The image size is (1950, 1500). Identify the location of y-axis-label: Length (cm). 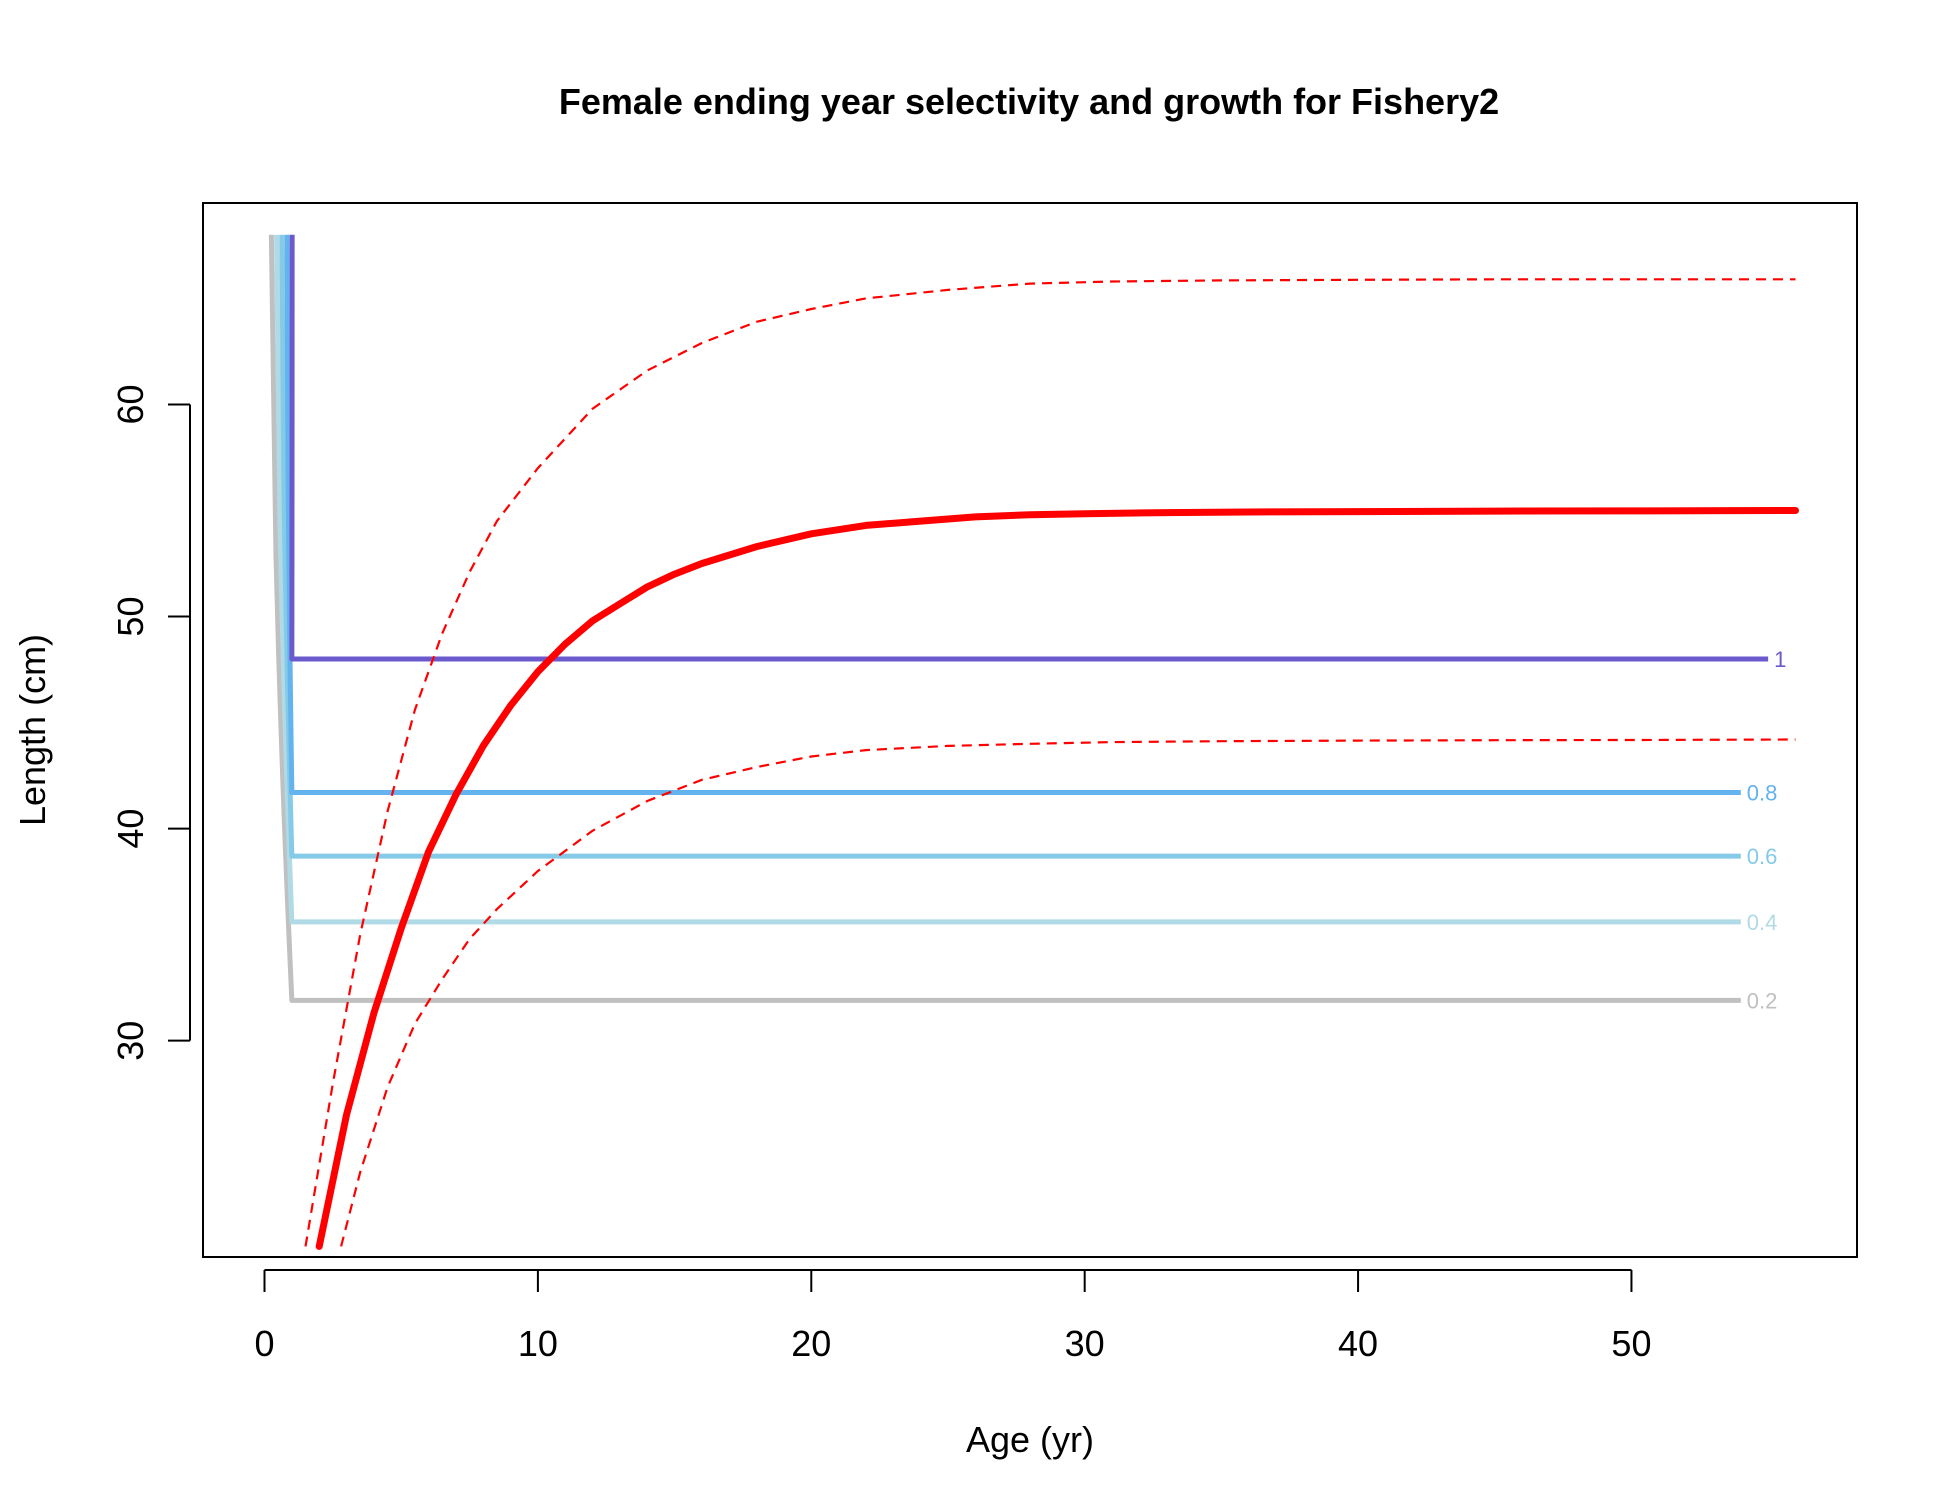
(32, 730).